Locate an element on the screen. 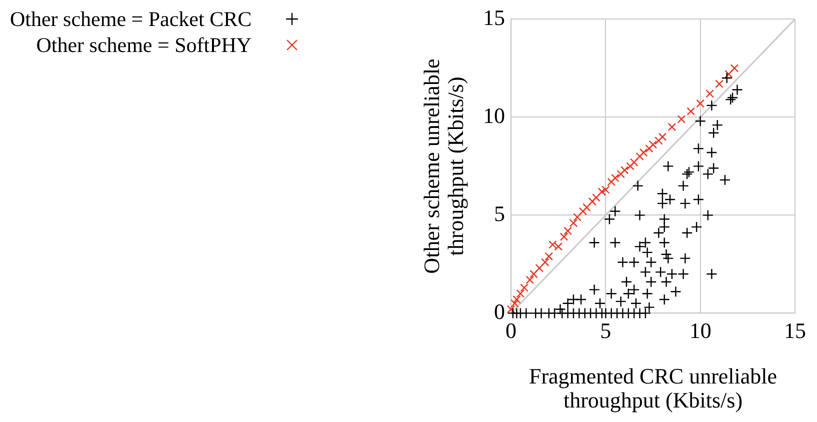 The height and width of the screenshot is (422, 817). y-tick-label: 10 is located at coordinates (494, 115).